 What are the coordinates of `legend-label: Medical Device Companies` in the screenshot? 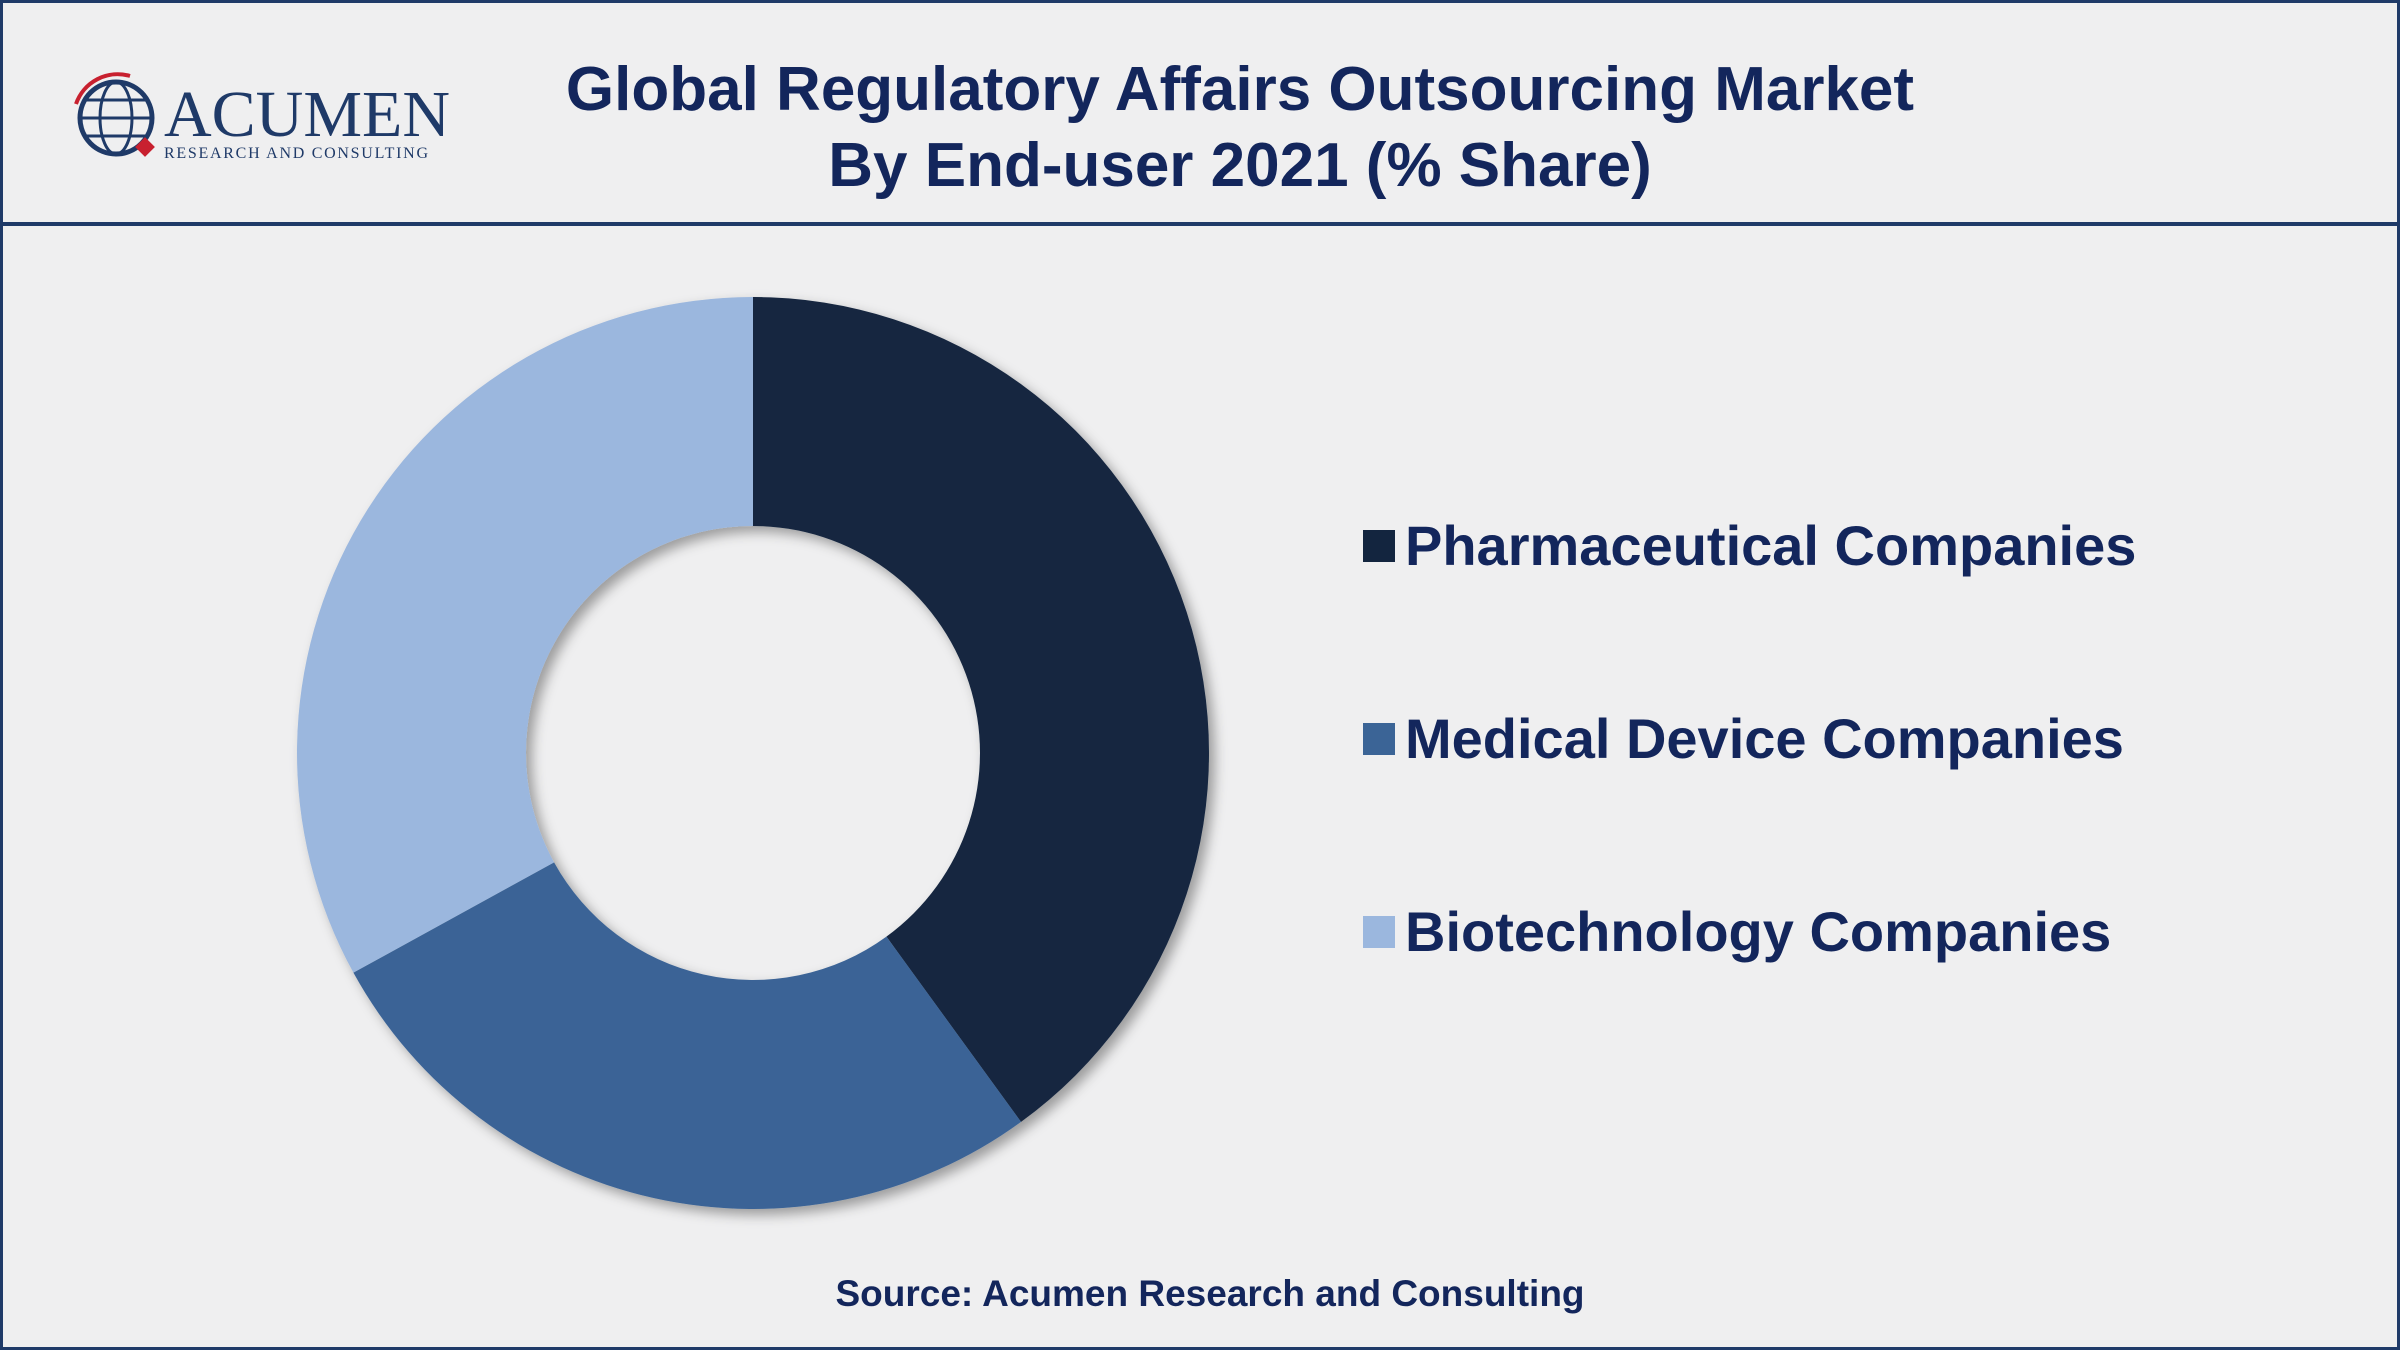 It's located at (1764, 738).